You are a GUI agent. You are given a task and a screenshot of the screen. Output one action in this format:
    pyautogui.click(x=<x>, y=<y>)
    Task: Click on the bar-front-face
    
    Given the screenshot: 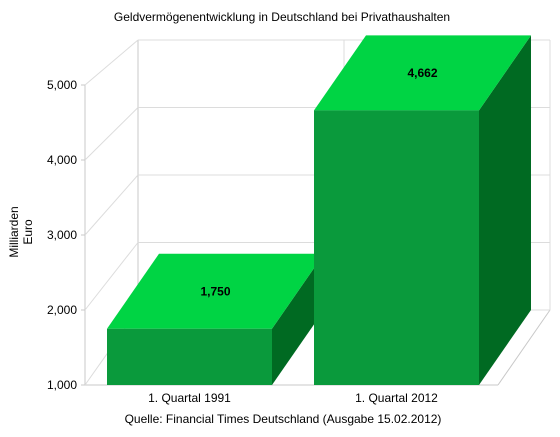 What is the action you would take?
    pyautogui.click(x=189, y=356)
    